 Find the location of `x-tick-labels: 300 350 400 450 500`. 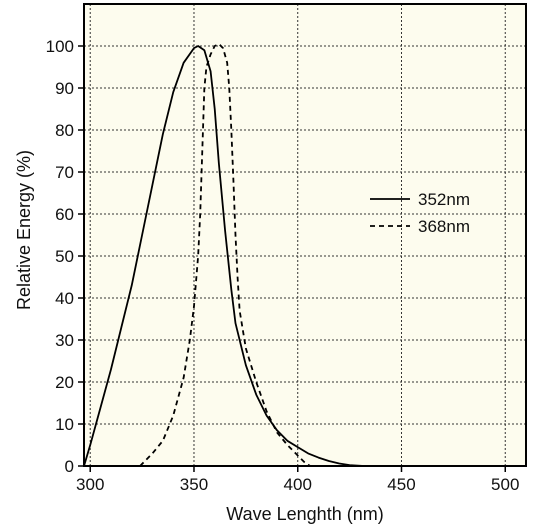

x-tick-labels: 300 350 400 450 500 is located at coordinates (297, 484).